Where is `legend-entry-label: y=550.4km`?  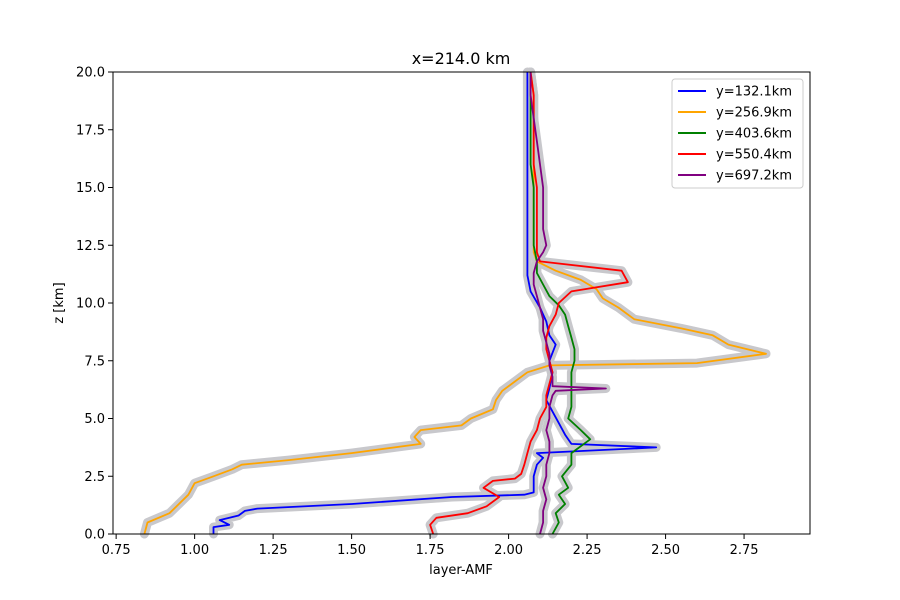 legend-entry-label: y=550.4km is located at coordinates (754, 155).